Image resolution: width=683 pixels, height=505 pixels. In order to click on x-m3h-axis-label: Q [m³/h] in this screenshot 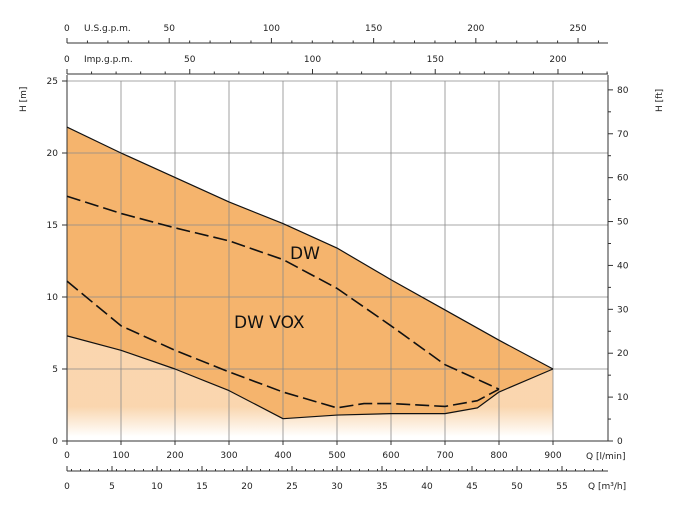, I will do `click(607, 487)`.